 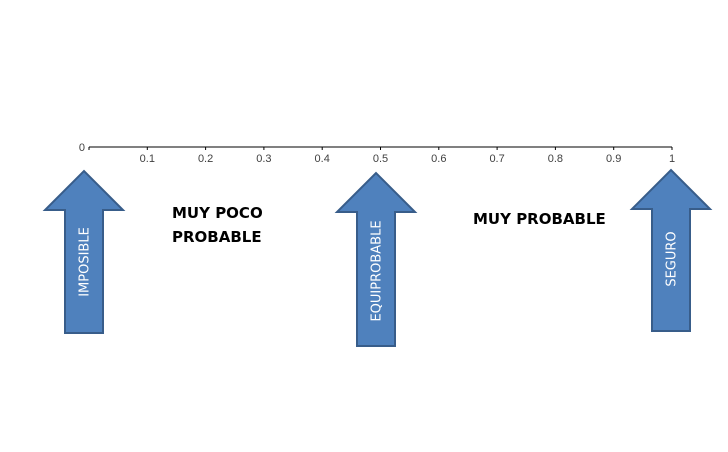 I want to click on region-unlikely-line1: MUY POCO, so click(x=217, y=213).